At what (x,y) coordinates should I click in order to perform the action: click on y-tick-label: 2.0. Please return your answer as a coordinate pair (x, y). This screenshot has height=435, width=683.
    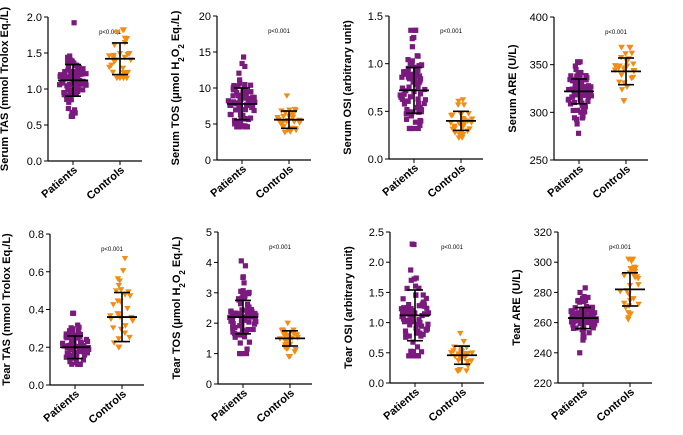
    Looking at the image, I should click on (34, 18).